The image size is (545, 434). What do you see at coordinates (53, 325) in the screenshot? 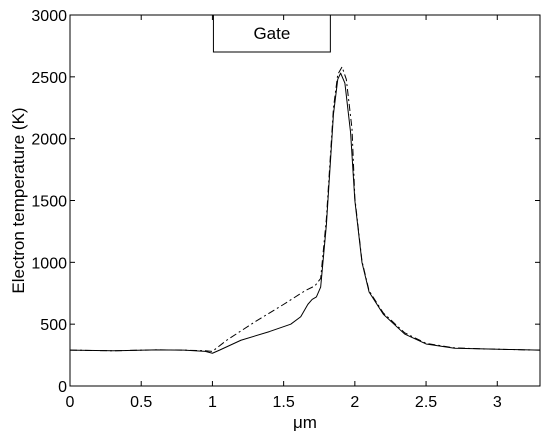
I see `y-tick-label: 500` at bounding box center [53, 325].